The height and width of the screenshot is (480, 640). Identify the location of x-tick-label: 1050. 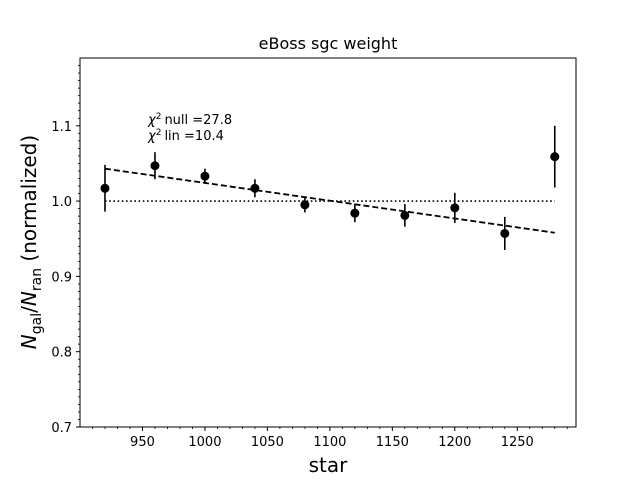
(267, 442).